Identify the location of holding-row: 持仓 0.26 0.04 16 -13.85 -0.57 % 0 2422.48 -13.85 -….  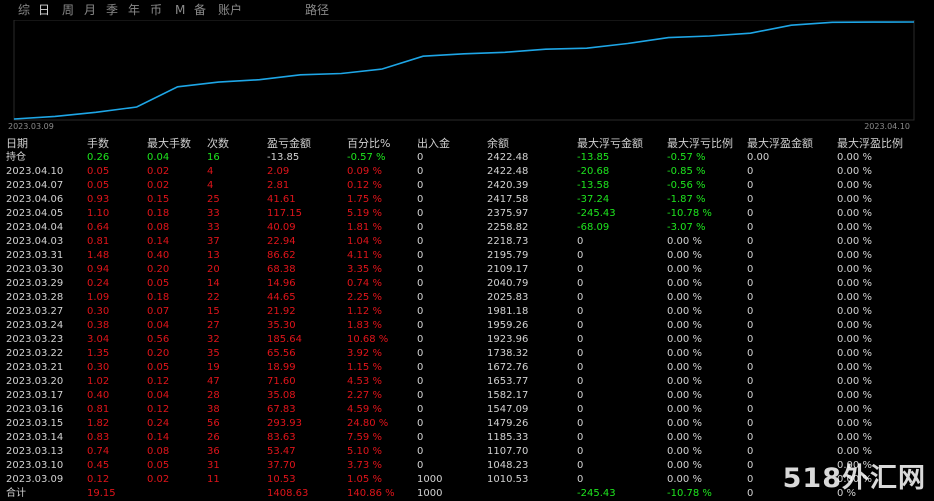
(467, 158).